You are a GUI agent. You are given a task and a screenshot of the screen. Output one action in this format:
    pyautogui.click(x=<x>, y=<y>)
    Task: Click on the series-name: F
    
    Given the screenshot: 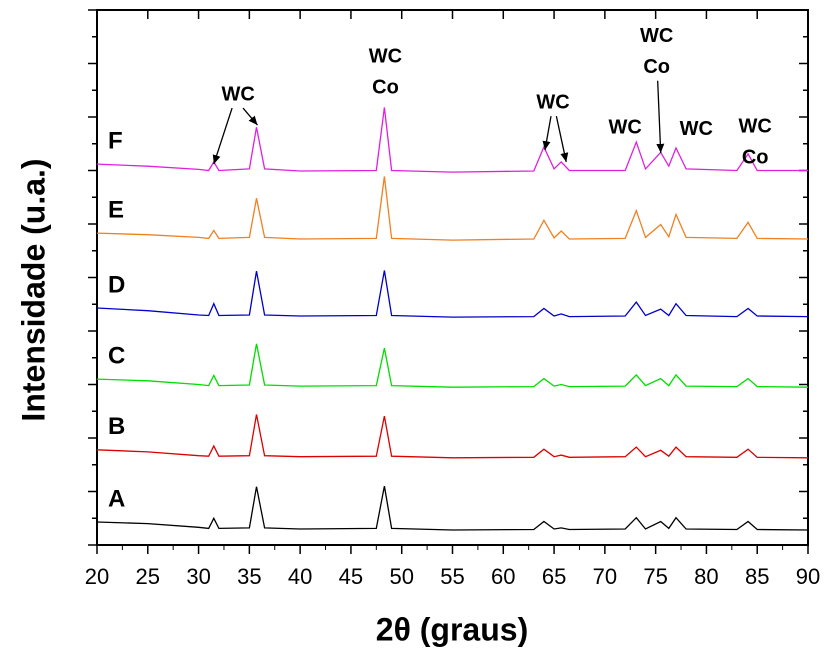 What is the action you would take?
    pyautogui.click(x=115, y=140)
    